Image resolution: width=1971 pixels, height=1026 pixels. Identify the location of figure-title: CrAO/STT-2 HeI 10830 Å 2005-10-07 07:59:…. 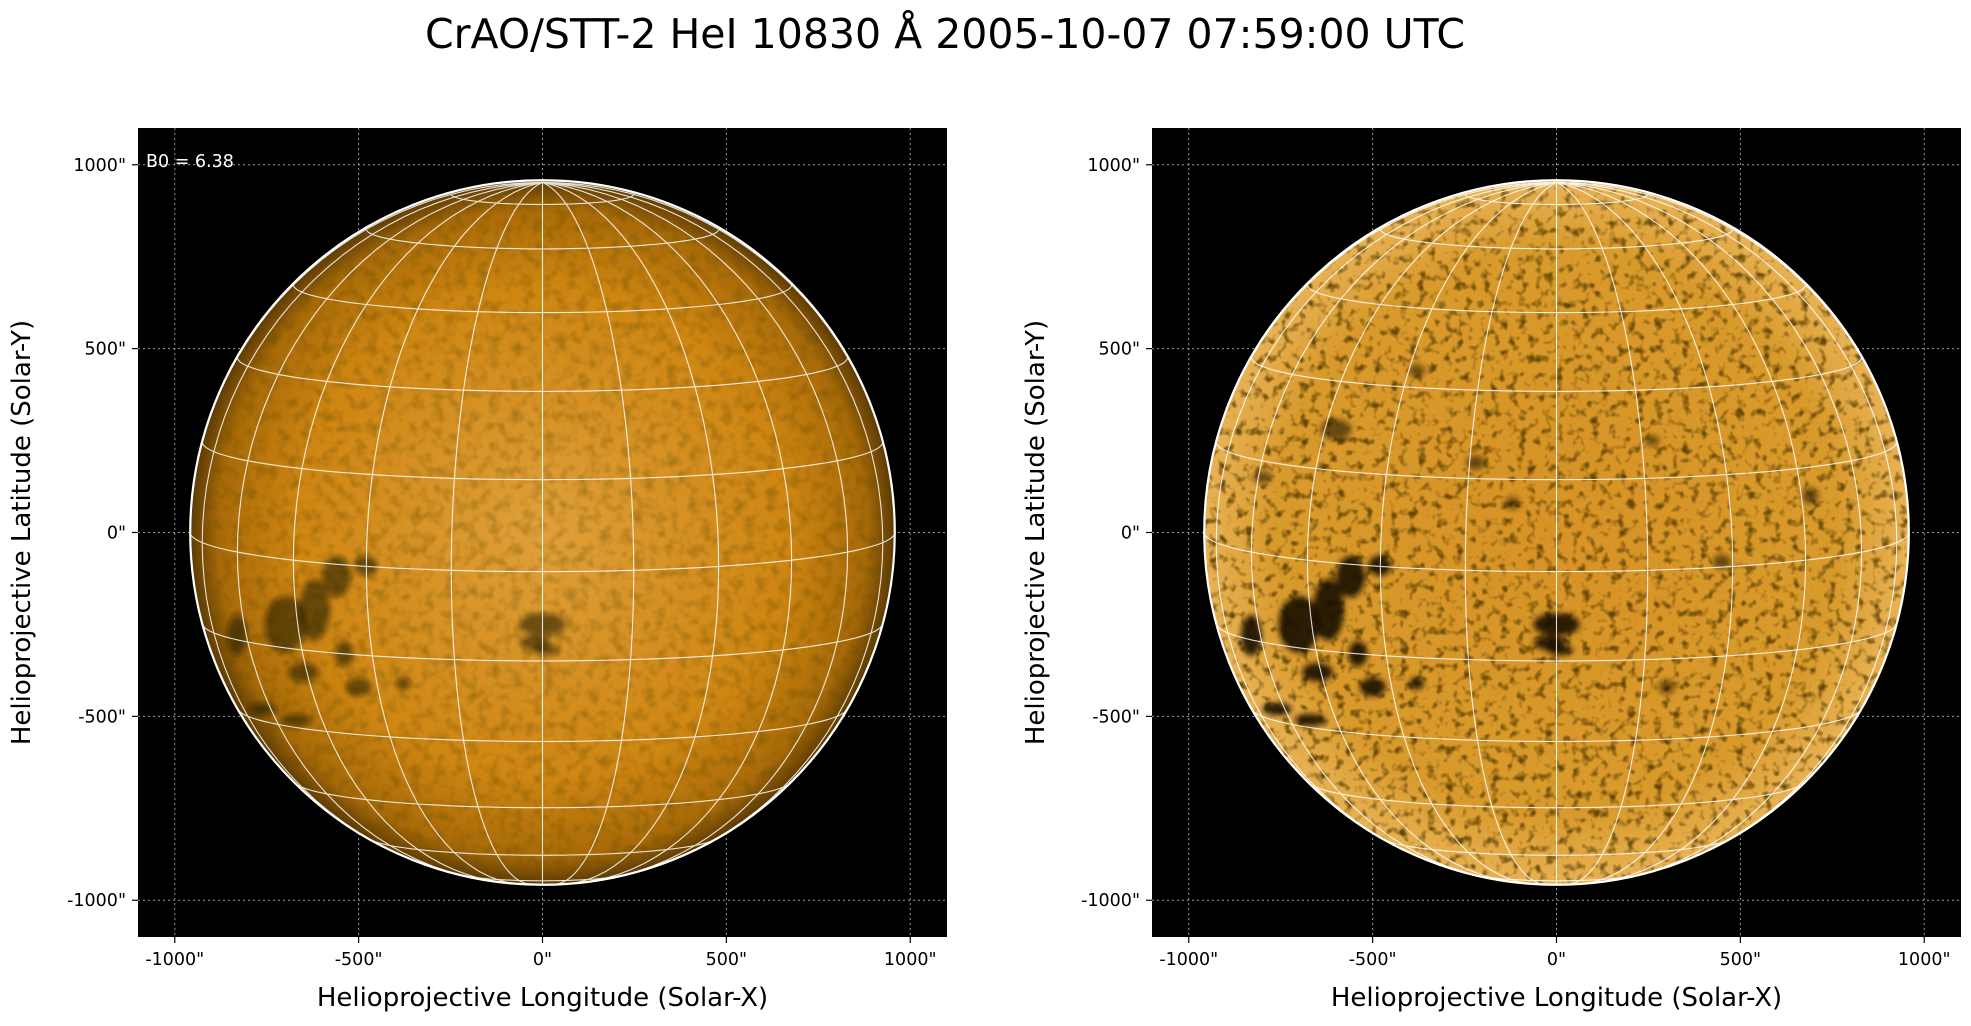
(945, 34).